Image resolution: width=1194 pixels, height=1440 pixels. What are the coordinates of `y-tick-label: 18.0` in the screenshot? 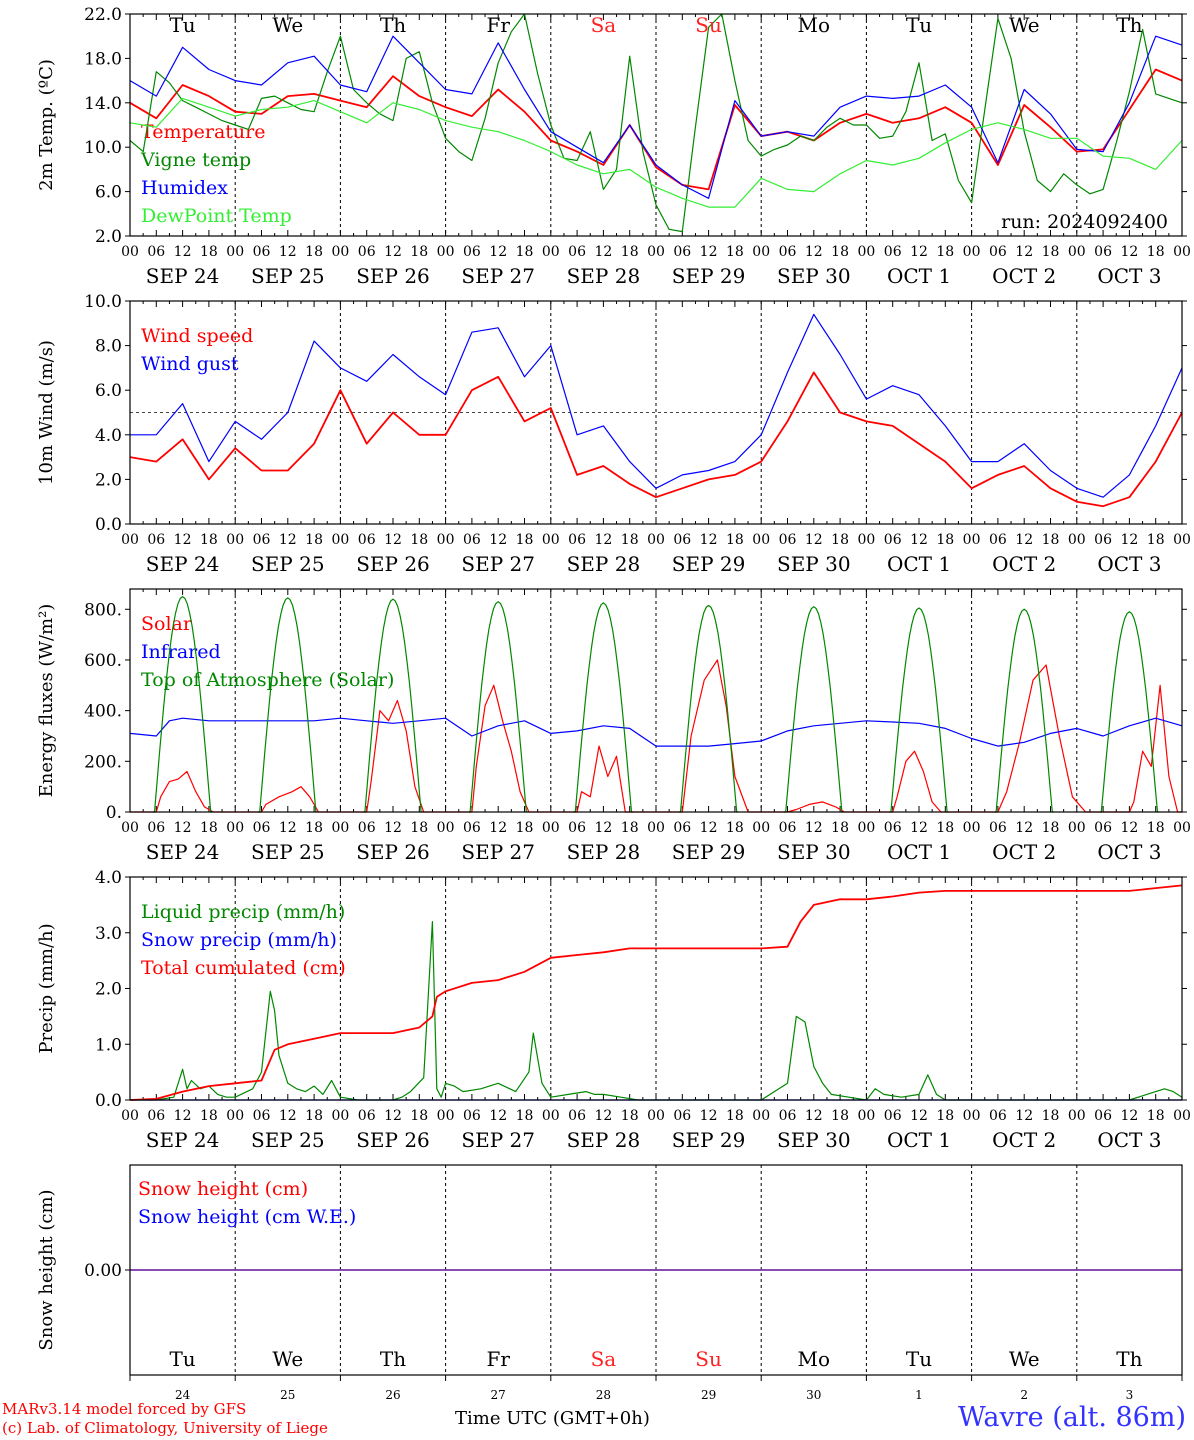 It's located at (103, 59).